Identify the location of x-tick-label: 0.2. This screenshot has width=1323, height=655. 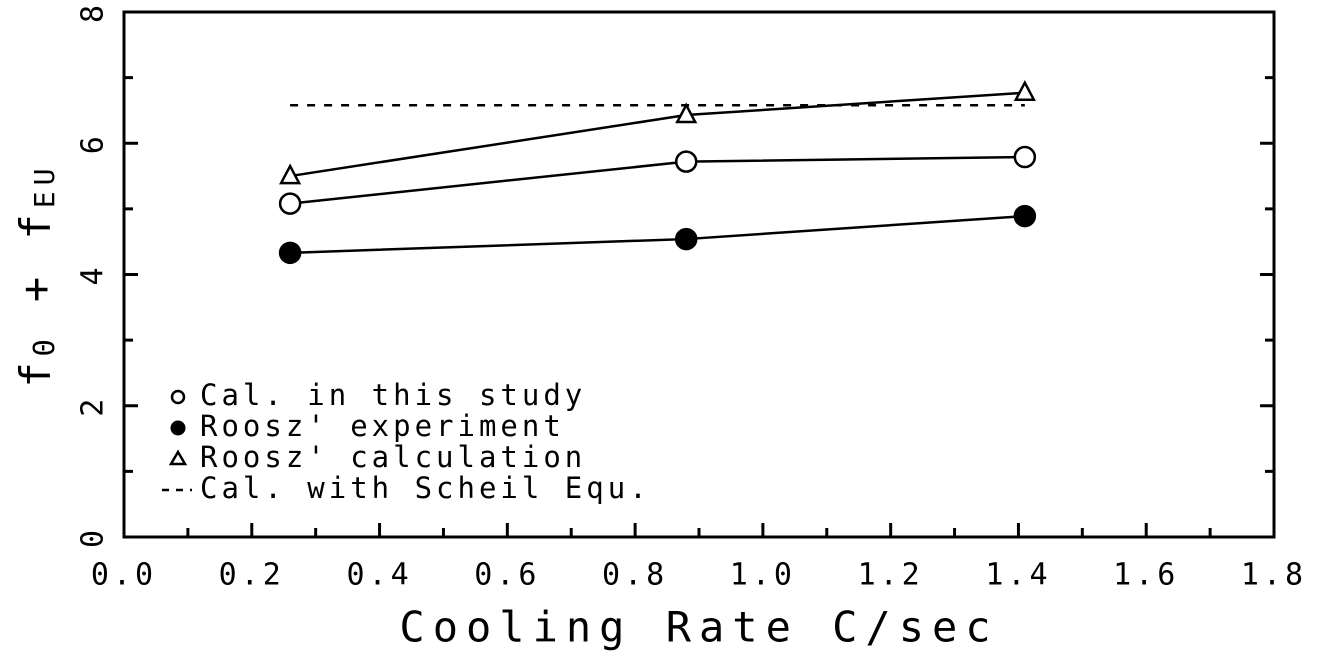
(252, 575).